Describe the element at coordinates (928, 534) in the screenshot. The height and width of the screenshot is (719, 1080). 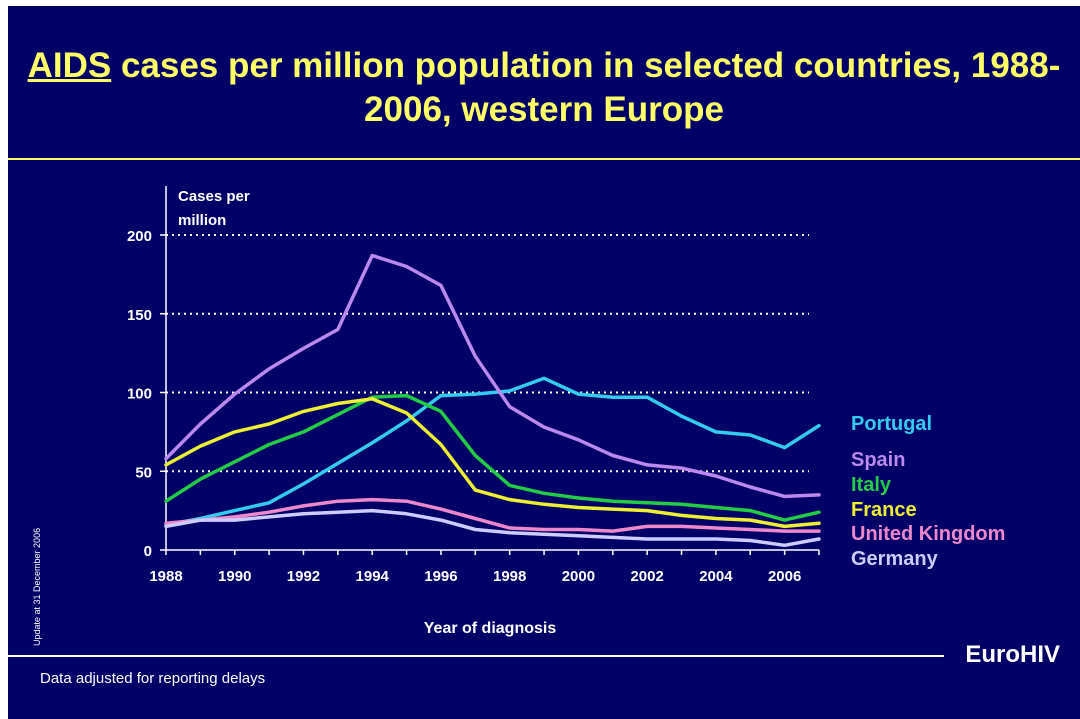
I see `legend-label-united-kingdom: United Kingdom` at that location.